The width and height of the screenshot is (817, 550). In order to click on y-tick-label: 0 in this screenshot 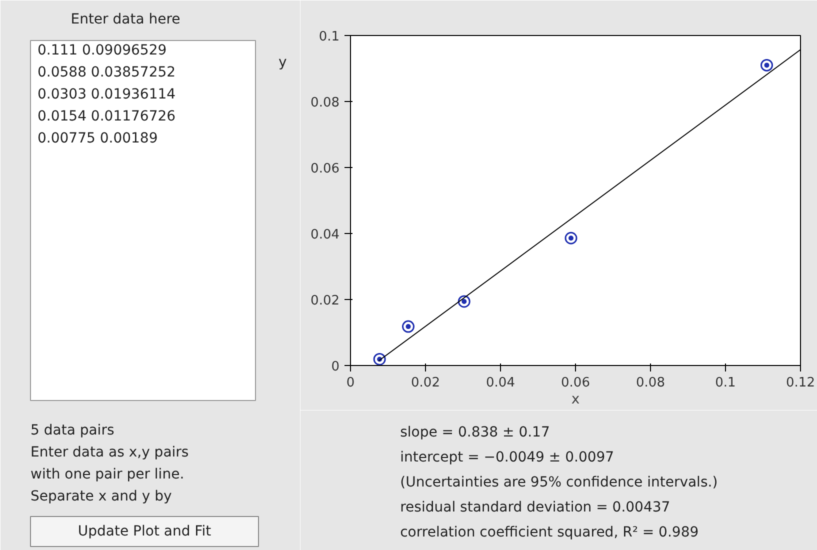, I will do `click(335, 367)`.